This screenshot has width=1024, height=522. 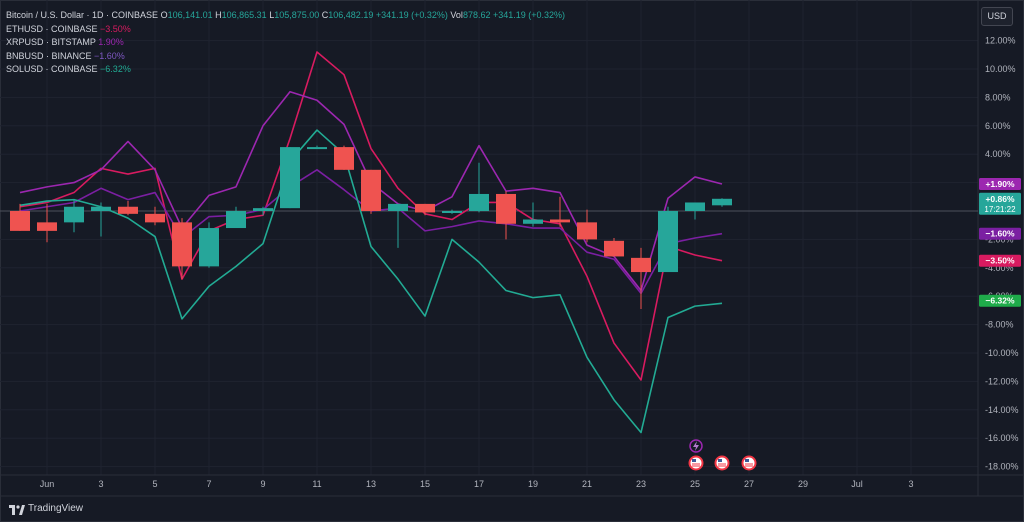 I want to click on legend-name: BNBUSD · BINANCE, so click(x=49, y=55).